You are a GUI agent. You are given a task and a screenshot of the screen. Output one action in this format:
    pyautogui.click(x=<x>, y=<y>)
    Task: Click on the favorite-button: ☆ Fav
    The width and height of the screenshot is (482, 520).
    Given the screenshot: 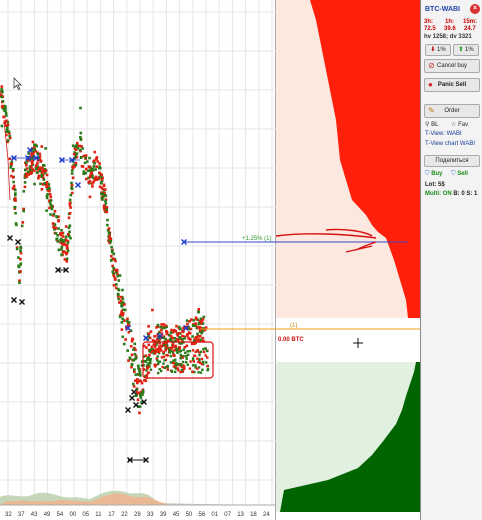 What is the action you would take?
    pyautogui.click(x=459, y=124)
    